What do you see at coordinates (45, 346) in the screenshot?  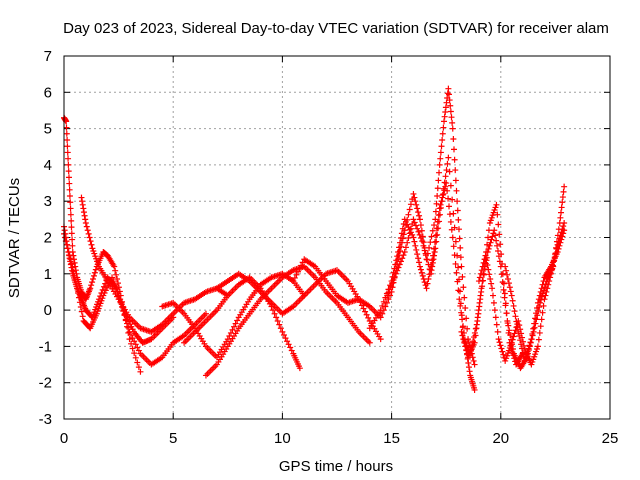 I see `y-tick-label: -1` at bounding box center [45, 346].